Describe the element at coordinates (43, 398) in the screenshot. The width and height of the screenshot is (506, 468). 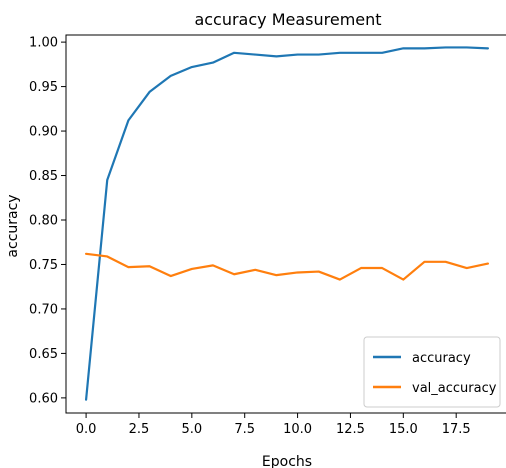
I see `y-tick-label: 0.60` at that location.